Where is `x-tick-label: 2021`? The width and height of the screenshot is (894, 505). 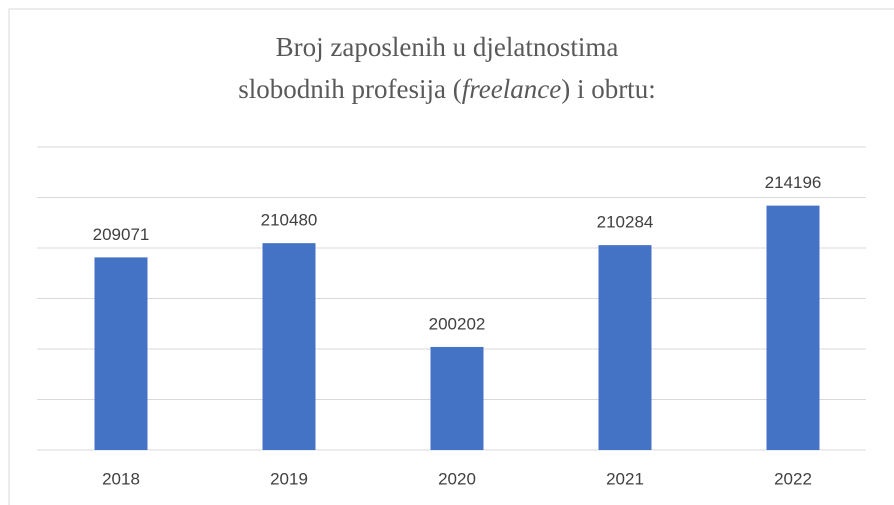 x-tick-label: 2021 is located at coordinates (625, 478).